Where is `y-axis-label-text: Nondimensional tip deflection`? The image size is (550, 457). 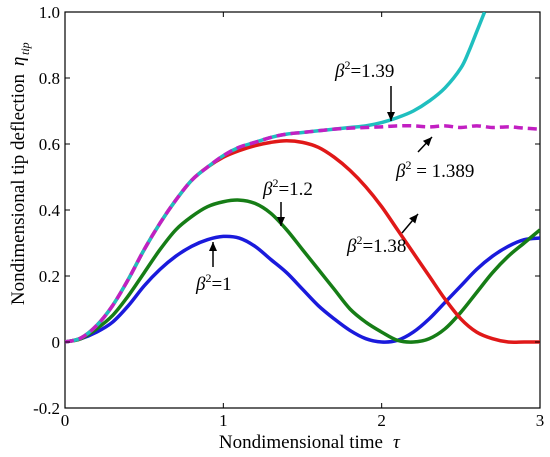 y-axis-label-text: Nondimensional tip deflection is located at coordinates (18, 190).